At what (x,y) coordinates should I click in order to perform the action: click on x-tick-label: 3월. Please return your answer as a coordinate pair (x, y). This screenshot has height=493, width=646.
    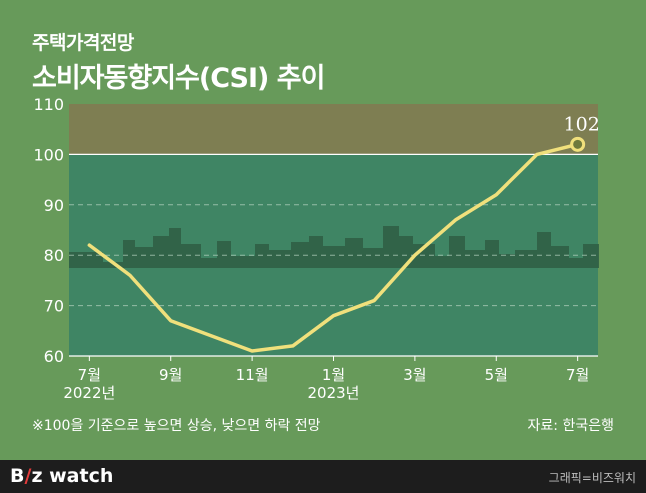
    Looking at the image, I should click on (414, 375).